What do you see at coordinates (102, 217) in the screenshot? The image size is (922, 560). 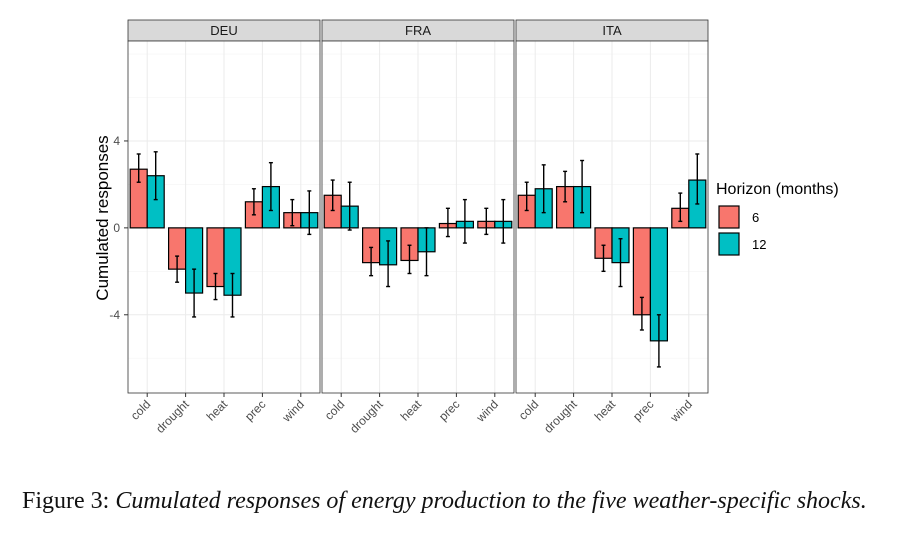 I see `y-axis-title: Cumulated responses` at bounding box center [102, 217].